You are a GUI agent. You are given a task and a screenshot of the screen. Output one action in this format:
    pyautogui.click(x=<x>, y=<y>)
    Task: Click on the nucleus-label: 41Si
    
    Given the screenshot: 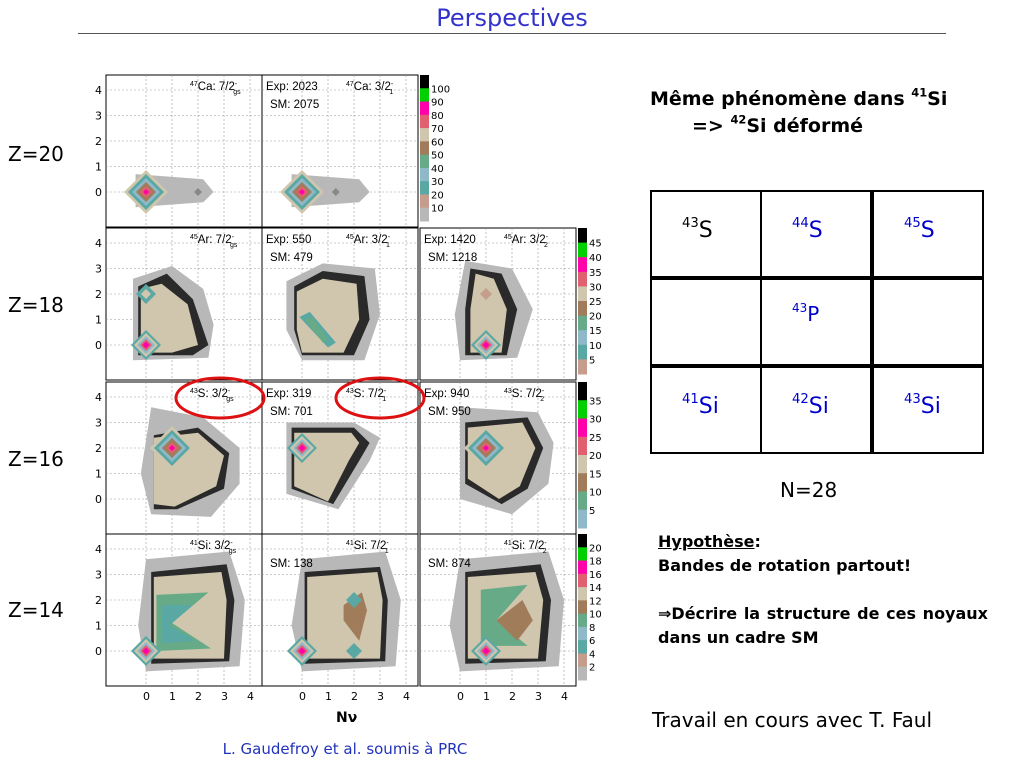 What is the action you would take?
    pyautogui.click(x=700, y=405)
    